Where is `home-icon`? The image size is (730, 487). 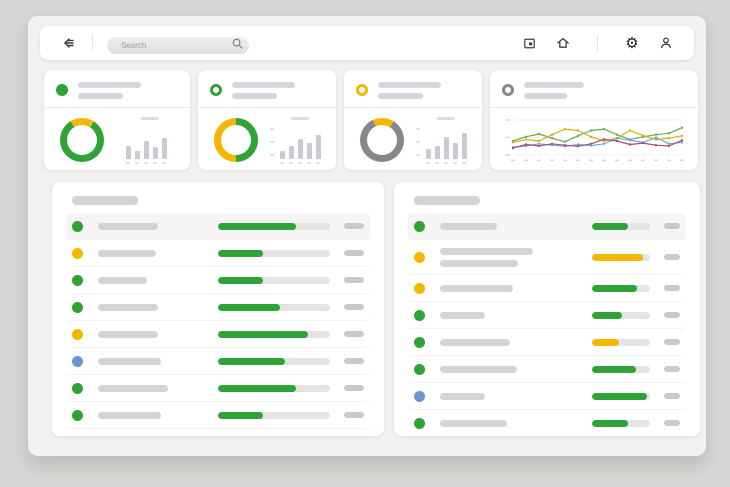
home-icon is located at coordinates (563, 43).